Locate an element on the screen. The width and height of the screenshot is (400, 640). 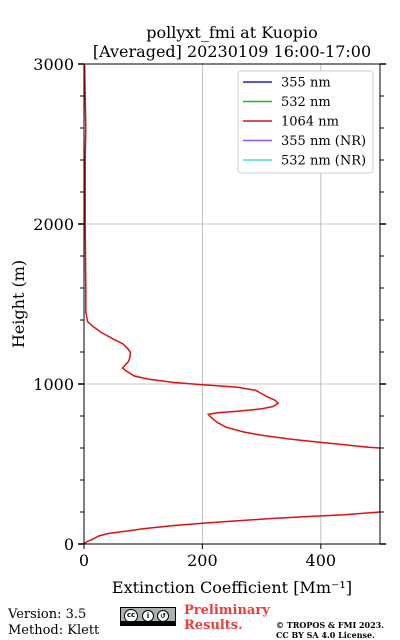
y-axis-label: Height (m) is located at coordinates (18, 304).